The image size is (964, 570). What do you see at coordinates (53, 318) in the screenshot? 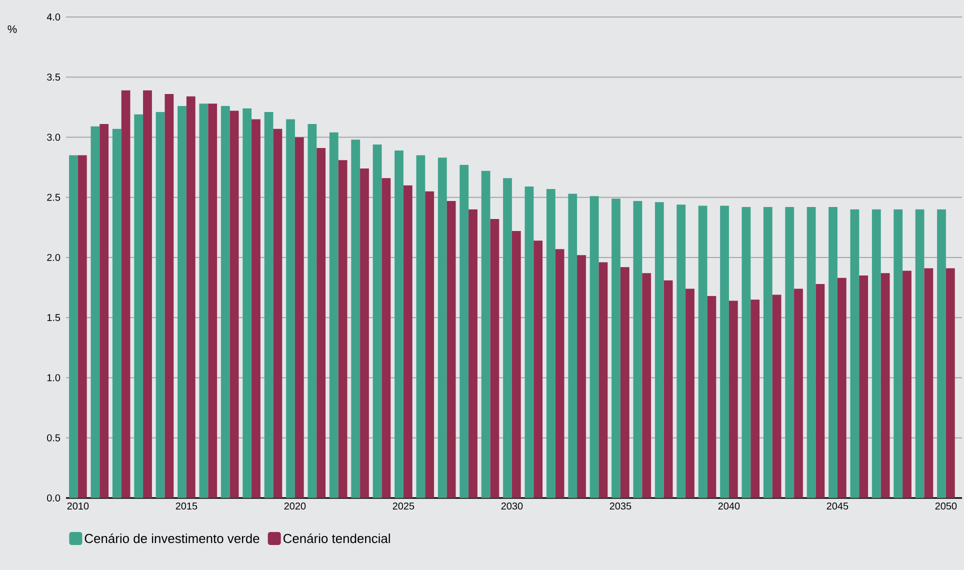
I see `y-tick-label: 1.5` at bounding box center [53, 318].